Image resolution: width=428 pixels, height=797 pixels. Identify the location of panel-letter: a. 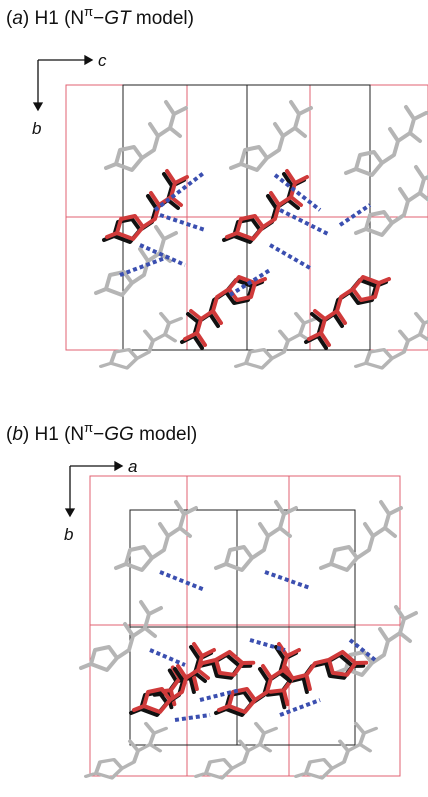
(17, 18).